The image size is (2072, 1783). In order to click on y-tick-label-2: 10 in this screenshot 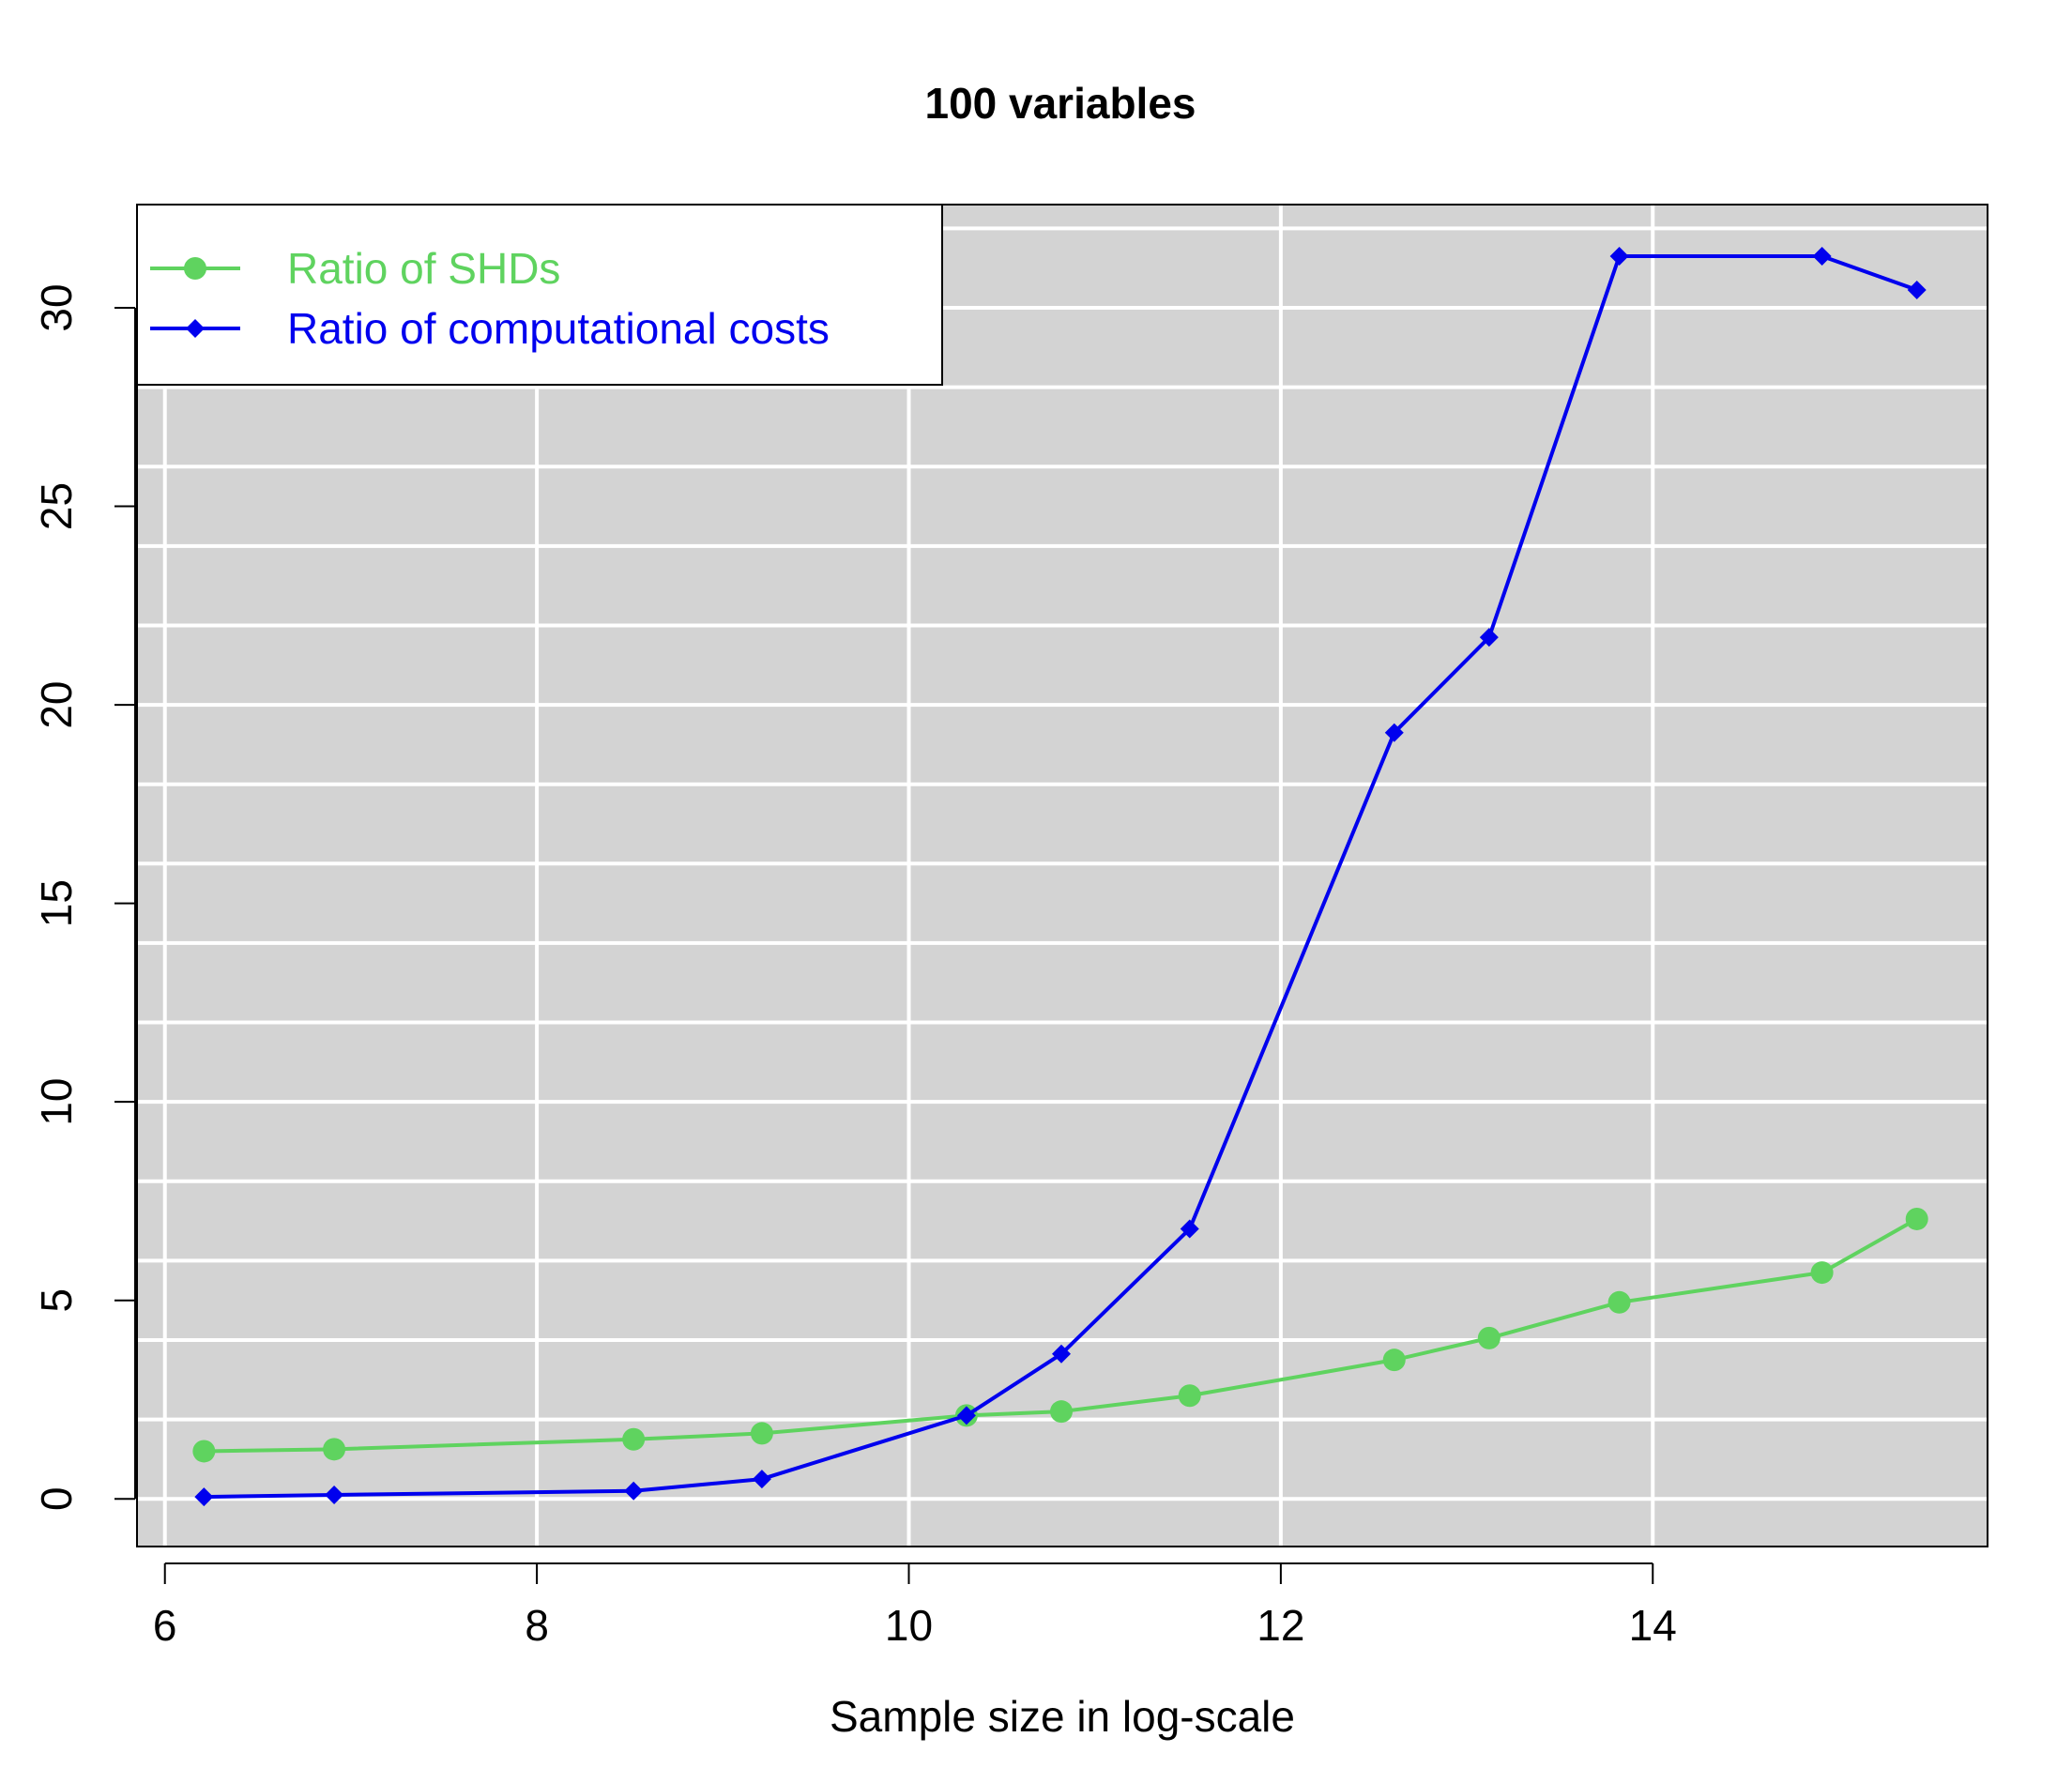, I will do `click(57, 1102)`.